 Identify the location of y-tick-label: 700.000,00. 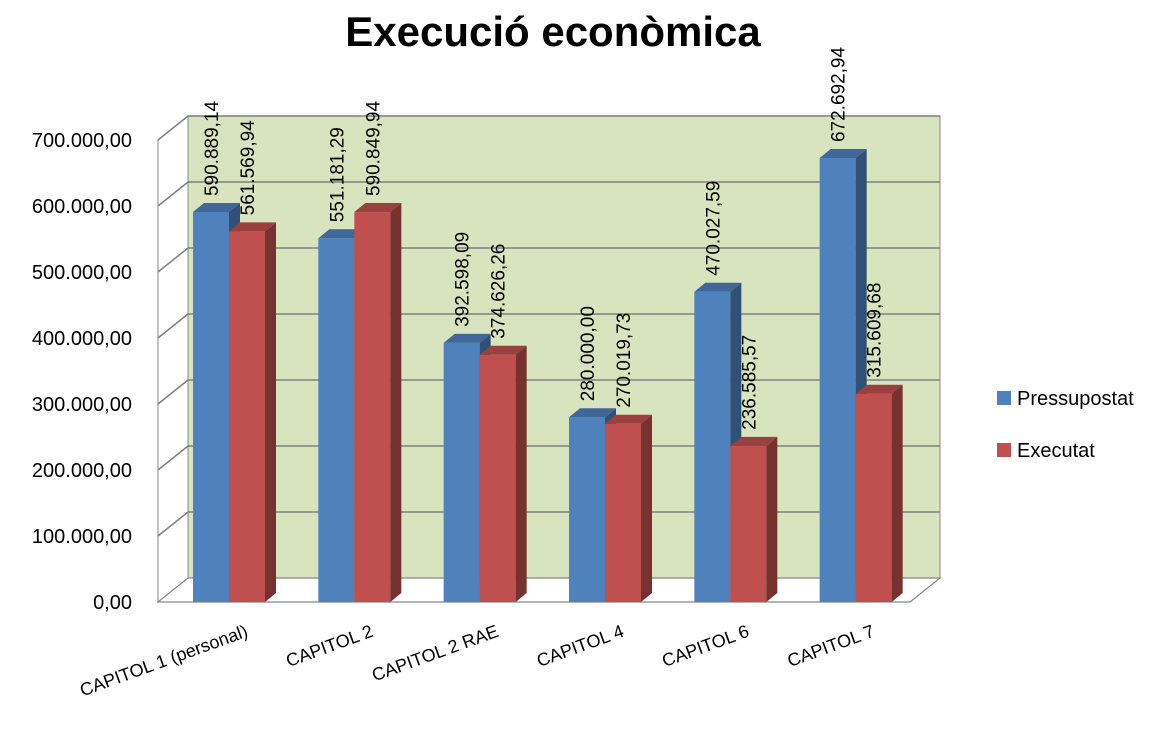
(82, 141).